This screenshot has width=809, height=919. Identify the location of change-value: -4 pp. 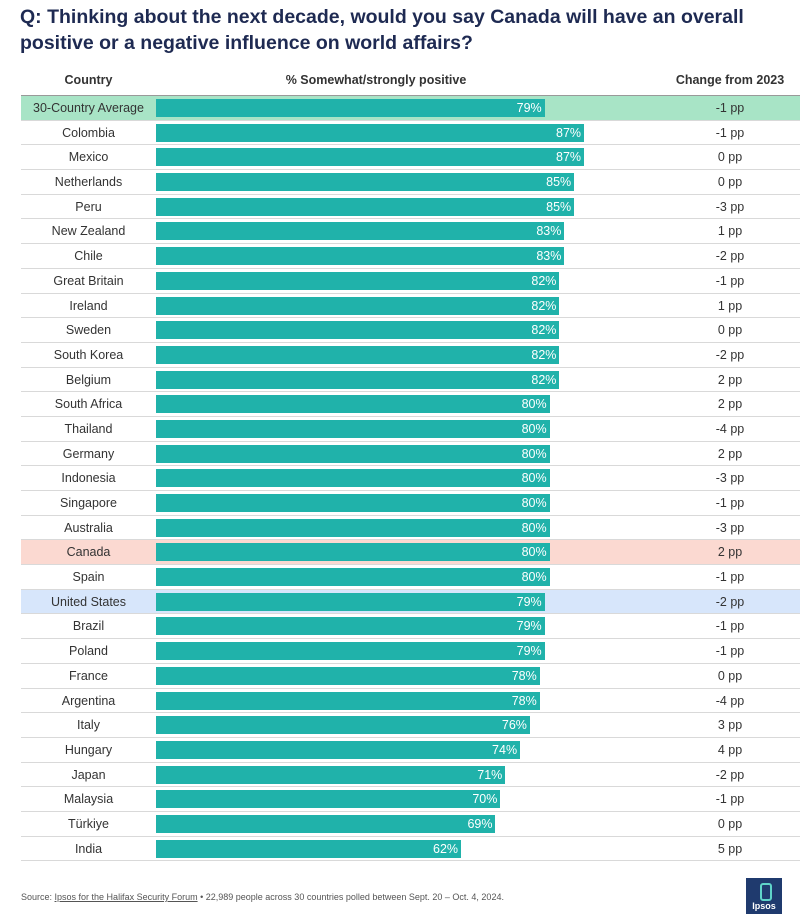
(730, 428).